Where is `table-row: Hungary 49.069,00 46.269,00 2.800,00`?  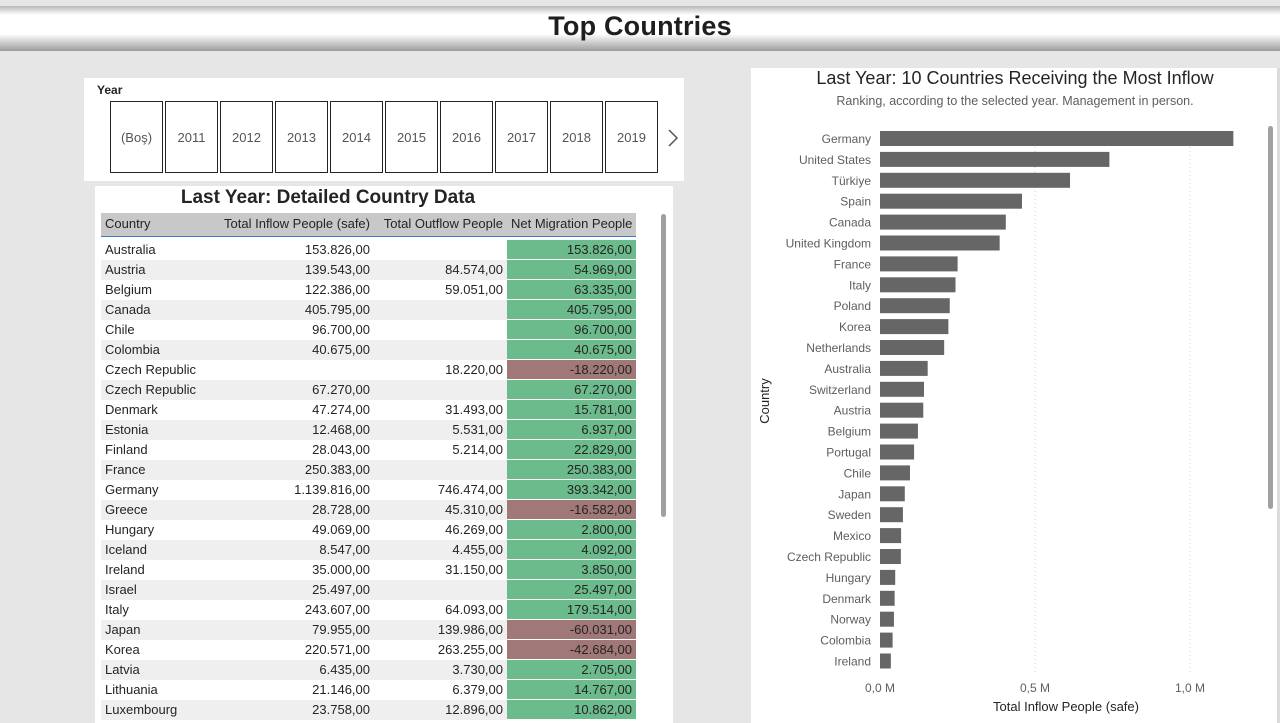
table-row: Hungary 49.069,00 46.269,00 2.800,00 is located at coordinates (368, 530).